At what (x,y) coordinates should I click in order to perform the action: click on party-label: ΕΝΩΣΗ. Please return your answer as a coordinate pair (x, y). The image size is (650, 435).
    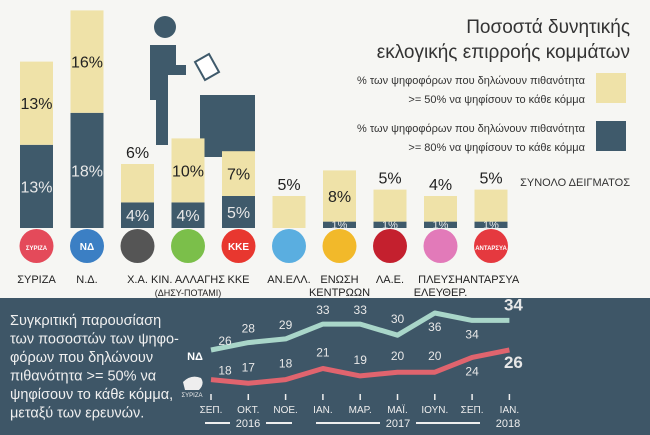
    Looking at the image, I should click on (339, 280).